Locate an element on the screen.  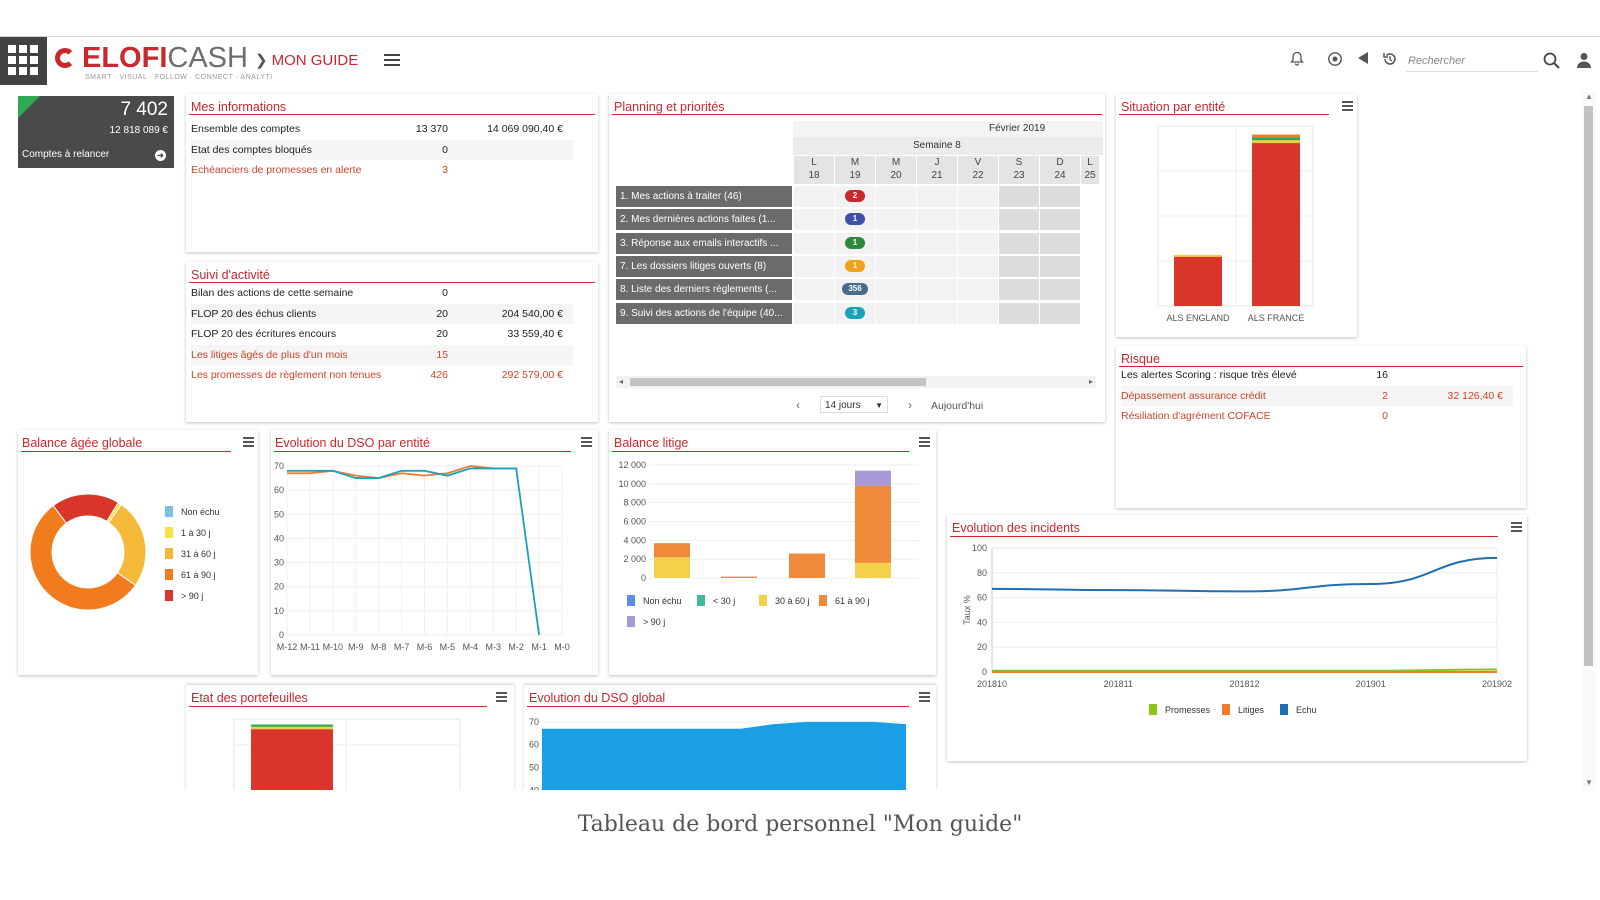
apps-grid-icon is located at coordinates (23, 61).